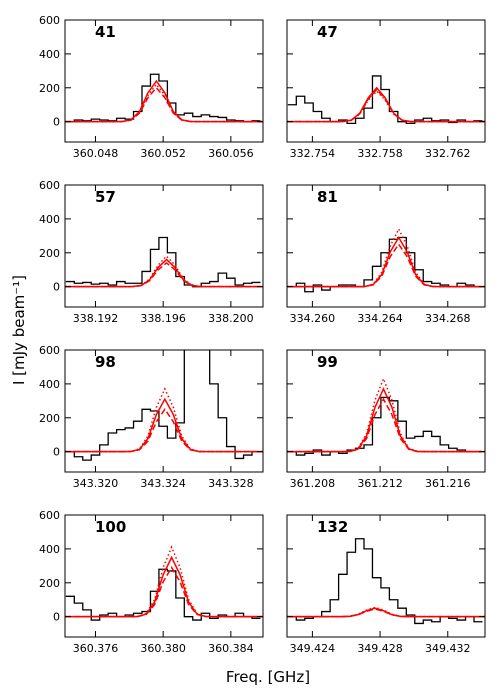 The image size is (500, 700). Describe the element at coordinates (313, 483) in the screenshot. I see `x-tick-label: 361.208` at that location.